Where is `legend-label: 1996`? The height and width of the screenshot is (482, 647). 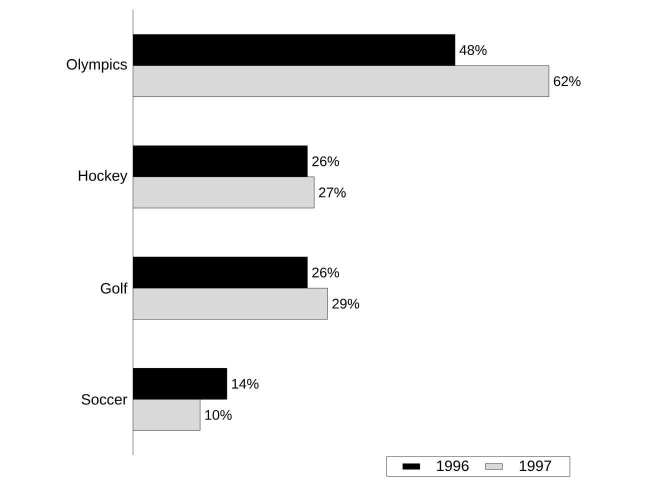
legend-label: 1996 is located at coordinates (453, 466).